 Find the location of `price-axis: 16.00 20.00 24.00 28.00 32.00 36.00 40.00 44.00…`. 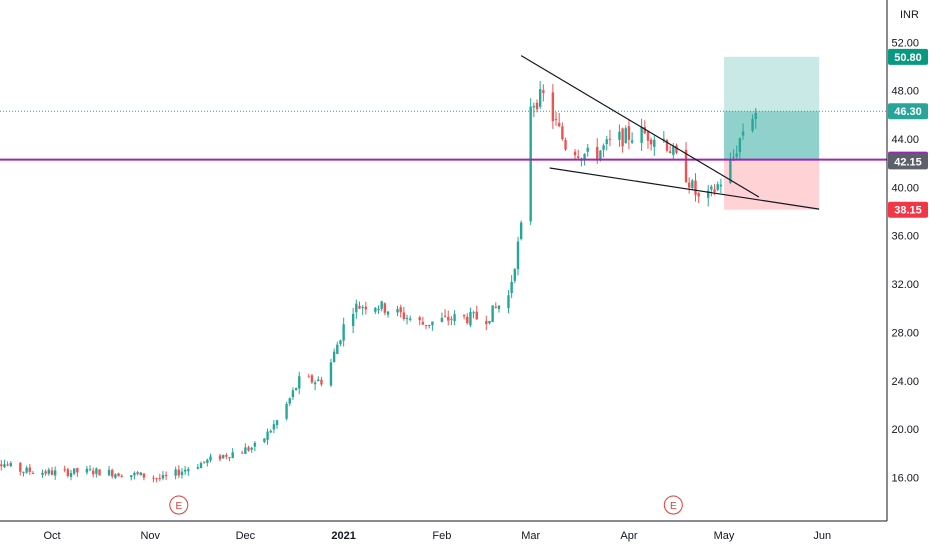

price-axis: 16.00 20.00 24.00 28.00 32.00 36.00 40.00 44.00… is located at coordinates (905, 260).